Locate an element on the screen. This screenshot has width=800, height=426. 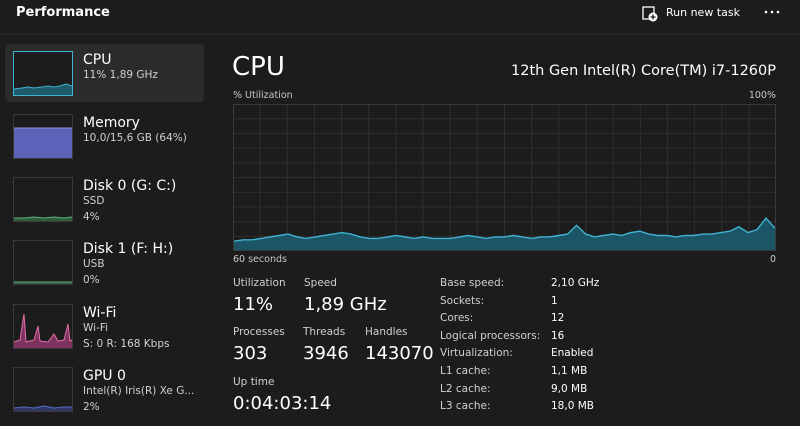
spec-label: Cores: is located at coordinates (457, 318).